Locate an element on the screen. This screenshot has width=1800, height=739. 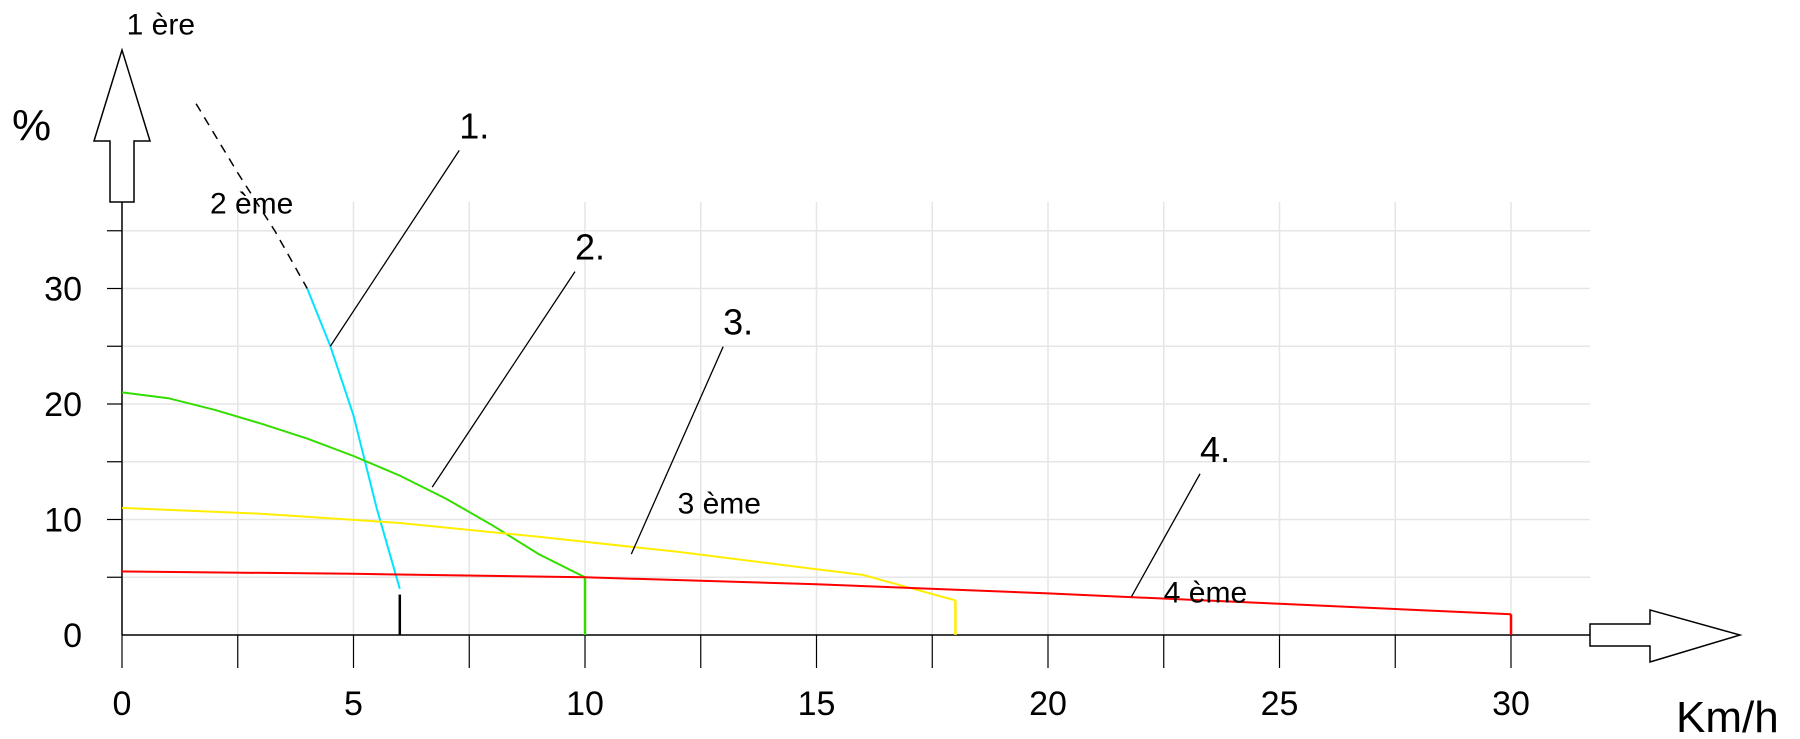
x-tick-label: 30 is located at coordinates (1511, 704).